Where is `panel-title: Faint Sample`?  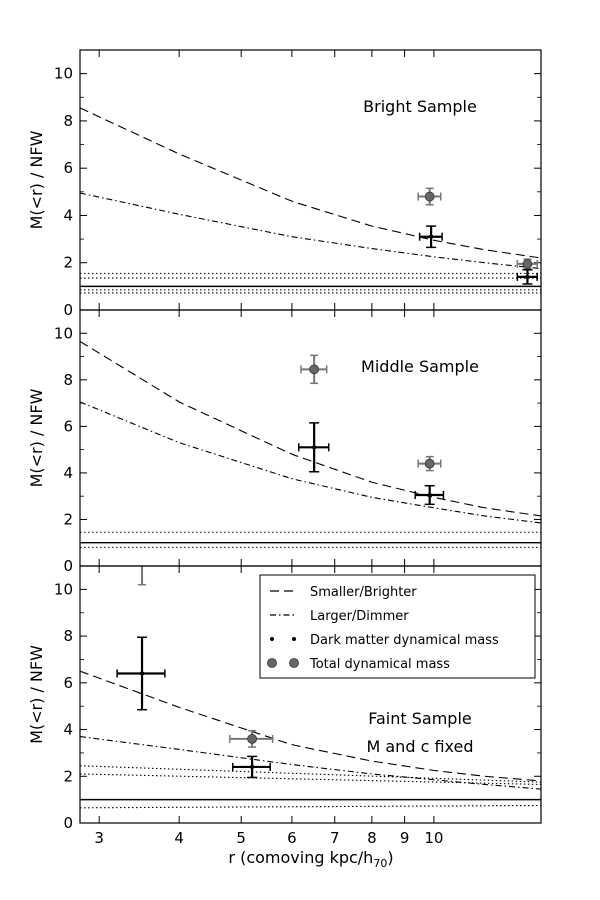
panel-title: Faint Sample is located at coordinates (419, 718).